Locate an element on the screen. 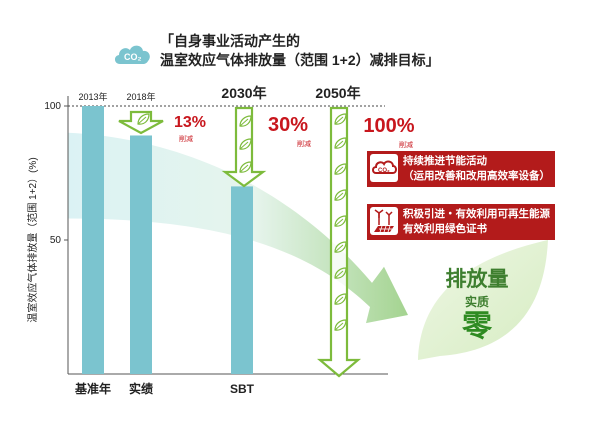  x-category-label: 基准年 is located at coordinates (92, 388).